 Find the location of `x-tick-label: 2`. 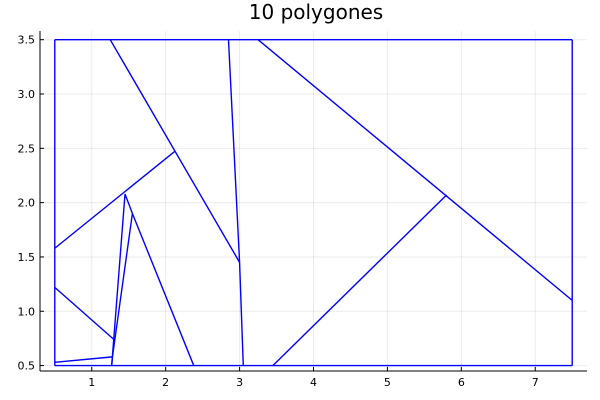

x-tick-label: 2 is located at coordinates (165, 382).